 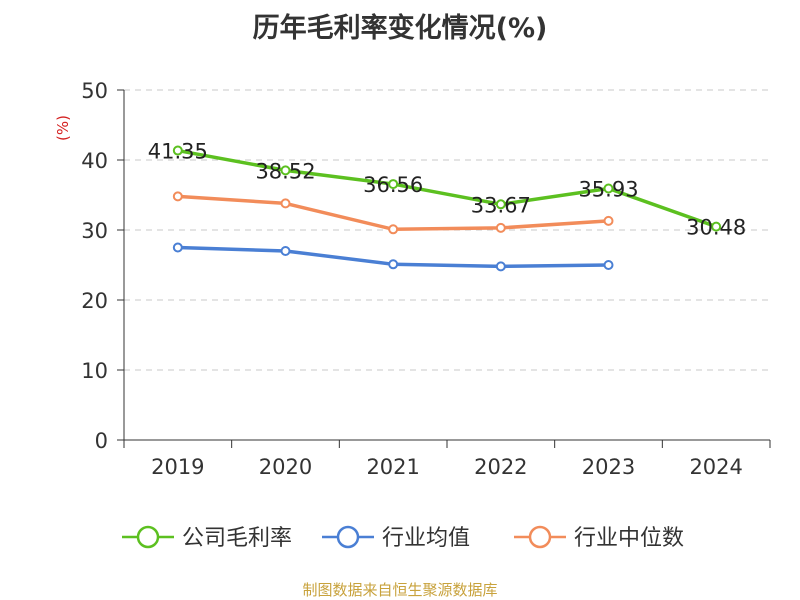 I want to click on y-tick-label: 30, so click(x=94, y=231).